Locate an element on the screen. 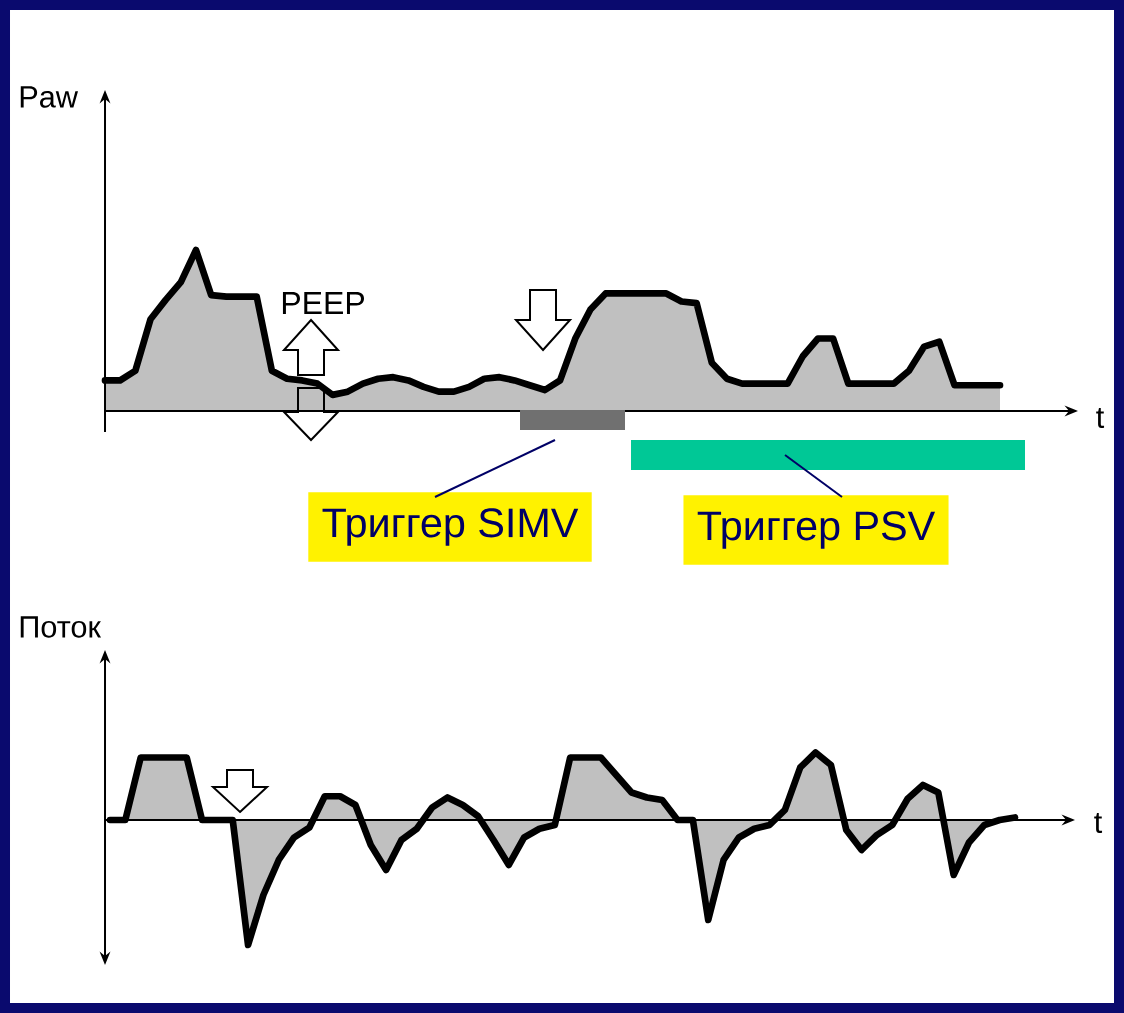 The image size is (1124, 1013). y-axis-title: Paw is located at coordinates (49, 97).